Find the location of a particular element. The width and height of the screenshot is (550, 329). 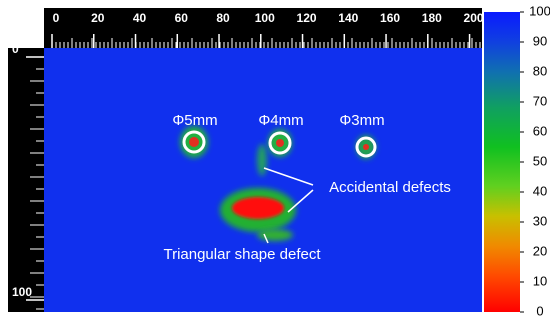

x-tick-label: 100 is located at coordinates (265, 18).